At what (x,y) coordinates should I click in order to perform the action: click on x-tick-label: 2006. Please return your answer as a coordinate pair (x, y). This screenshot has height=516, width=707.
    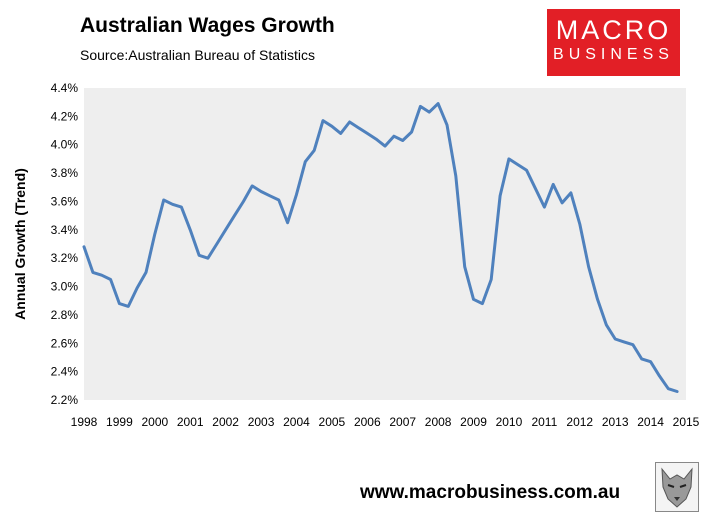
    Looking at the image, I should click on (367, 422).